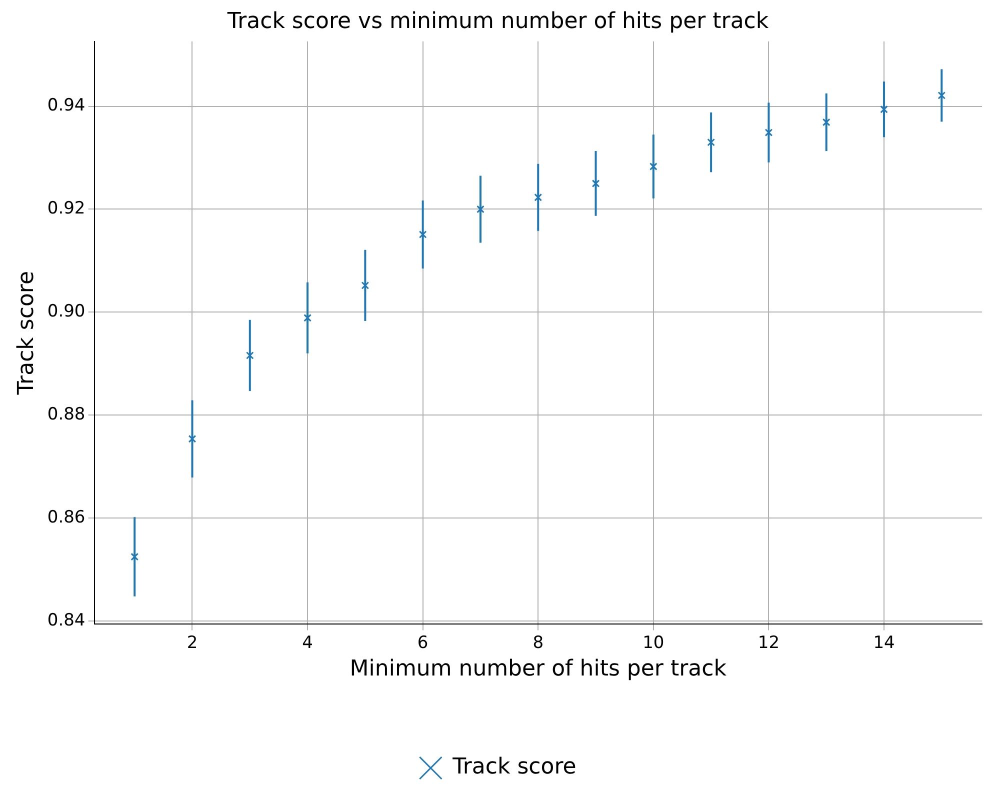  I want to click on legend-label: Track score, so click(514, 767).